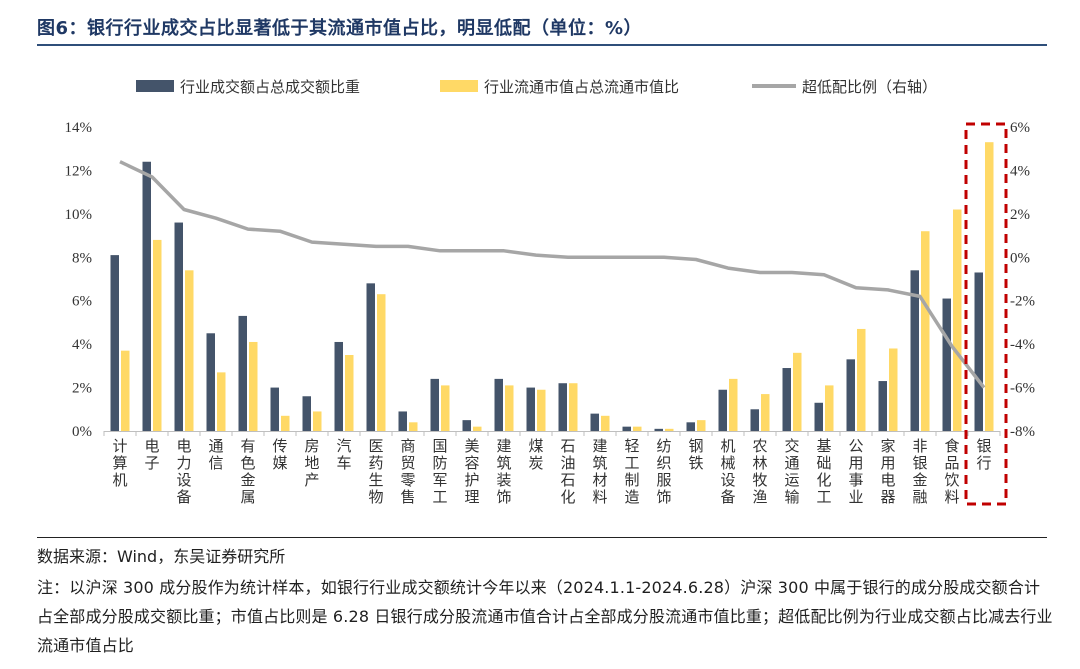 The width and height of the screenshot is (1080, 669). Describe the element at coordinates (459, 86) in the screenshot. I see `legend-swatch` at that location.